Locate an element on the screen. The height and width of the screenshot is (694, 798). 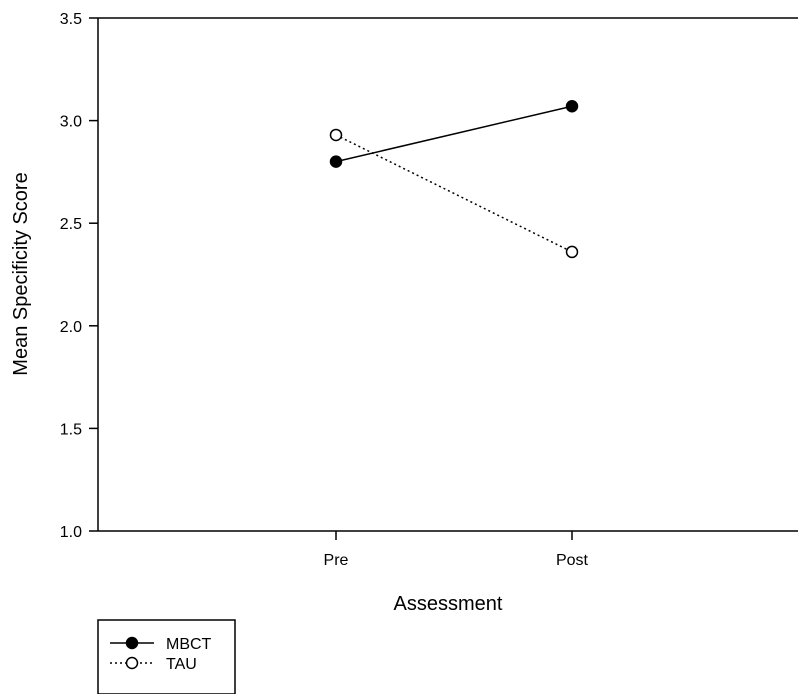
y-tick-label: 3.5 is located at coordinates (71, 19).